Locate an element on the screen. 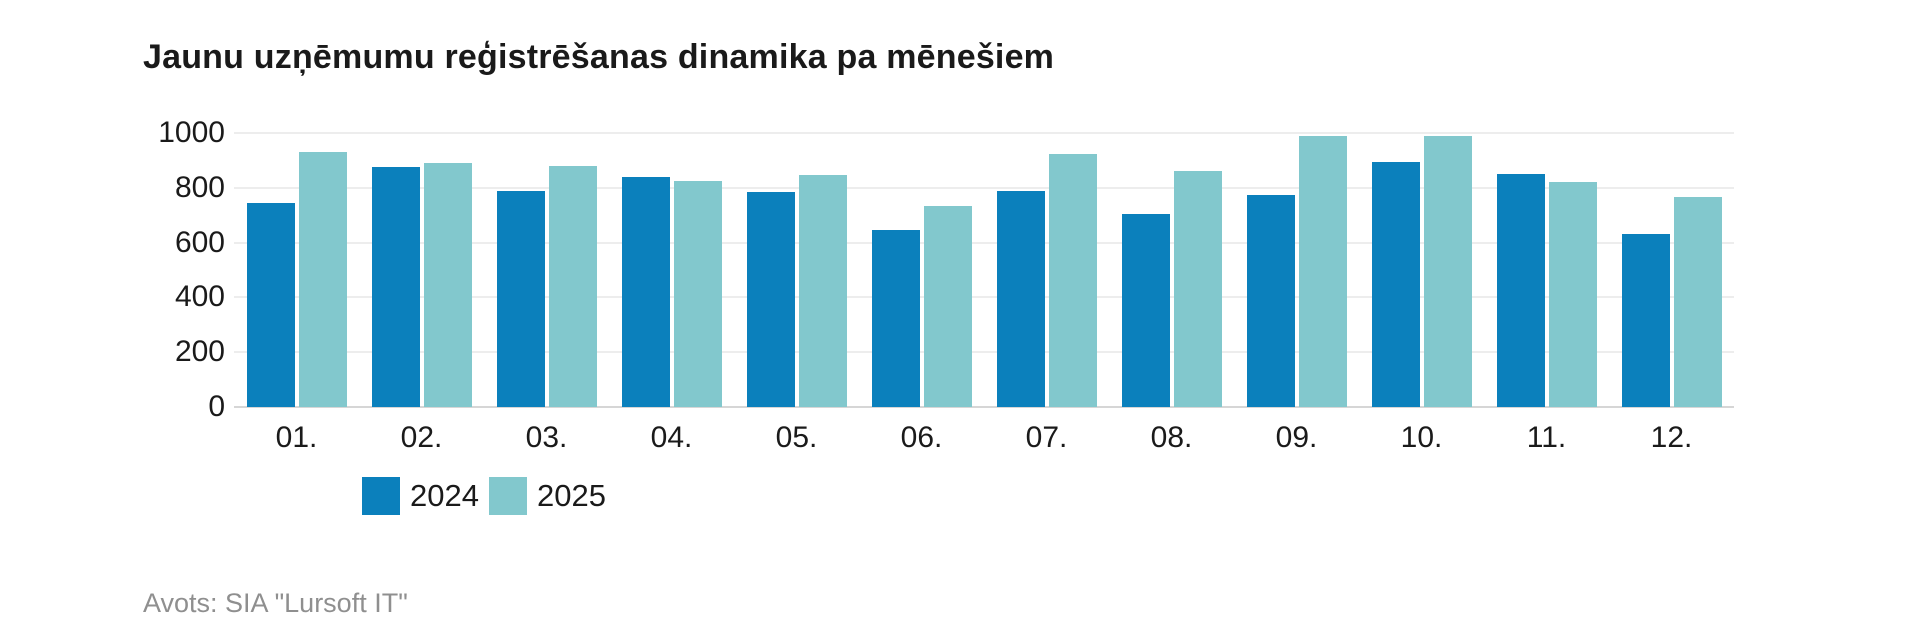  y-tick-label-800: 800 is located at coordinates (199, 187).